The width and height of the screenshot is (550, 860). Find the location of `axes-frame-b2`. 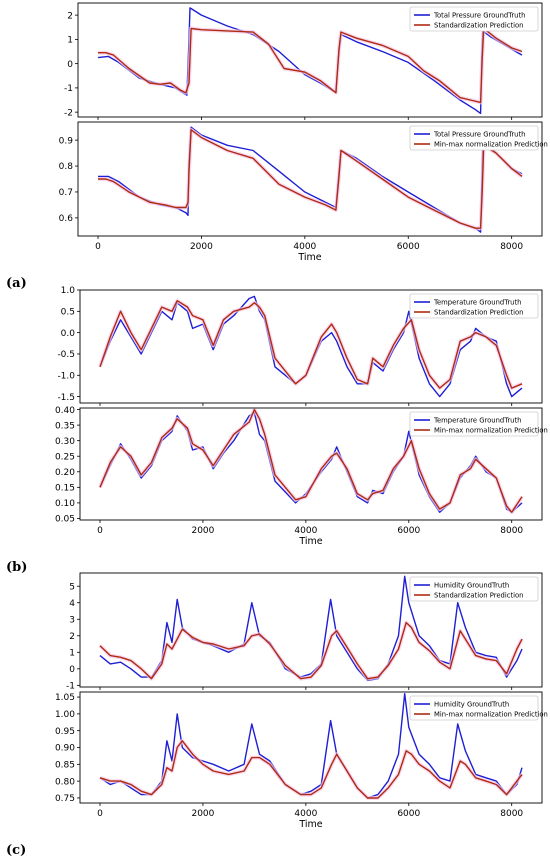

axes-frame-b2 is located at coordinates (311, 464).